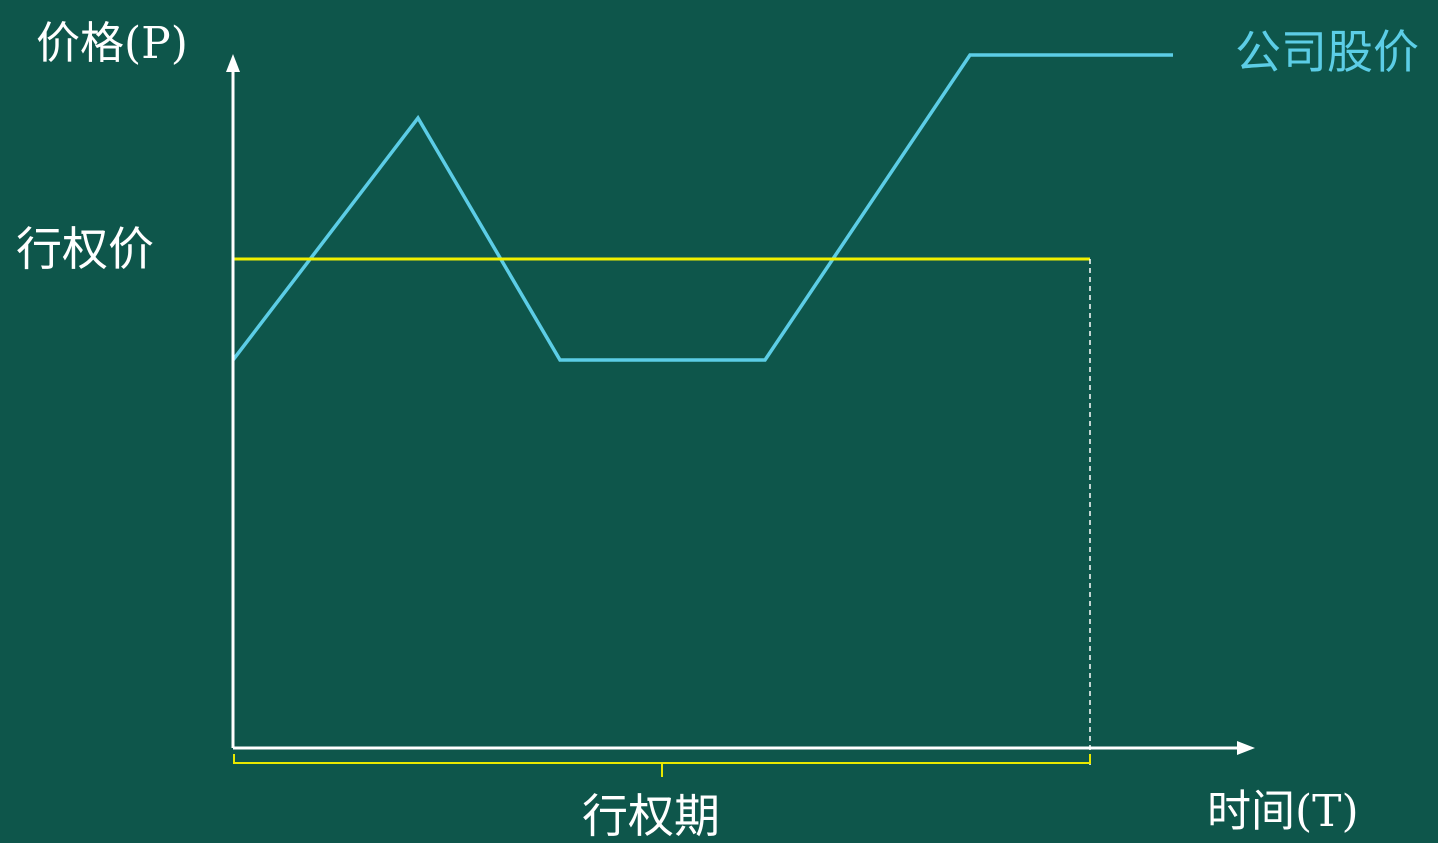 This screenshot has height=843, width=1438. What do you see at coordinates (85, 249) in the screenshot?
I see `strike-price-label: 行权价` at bounding box center [85, 249].